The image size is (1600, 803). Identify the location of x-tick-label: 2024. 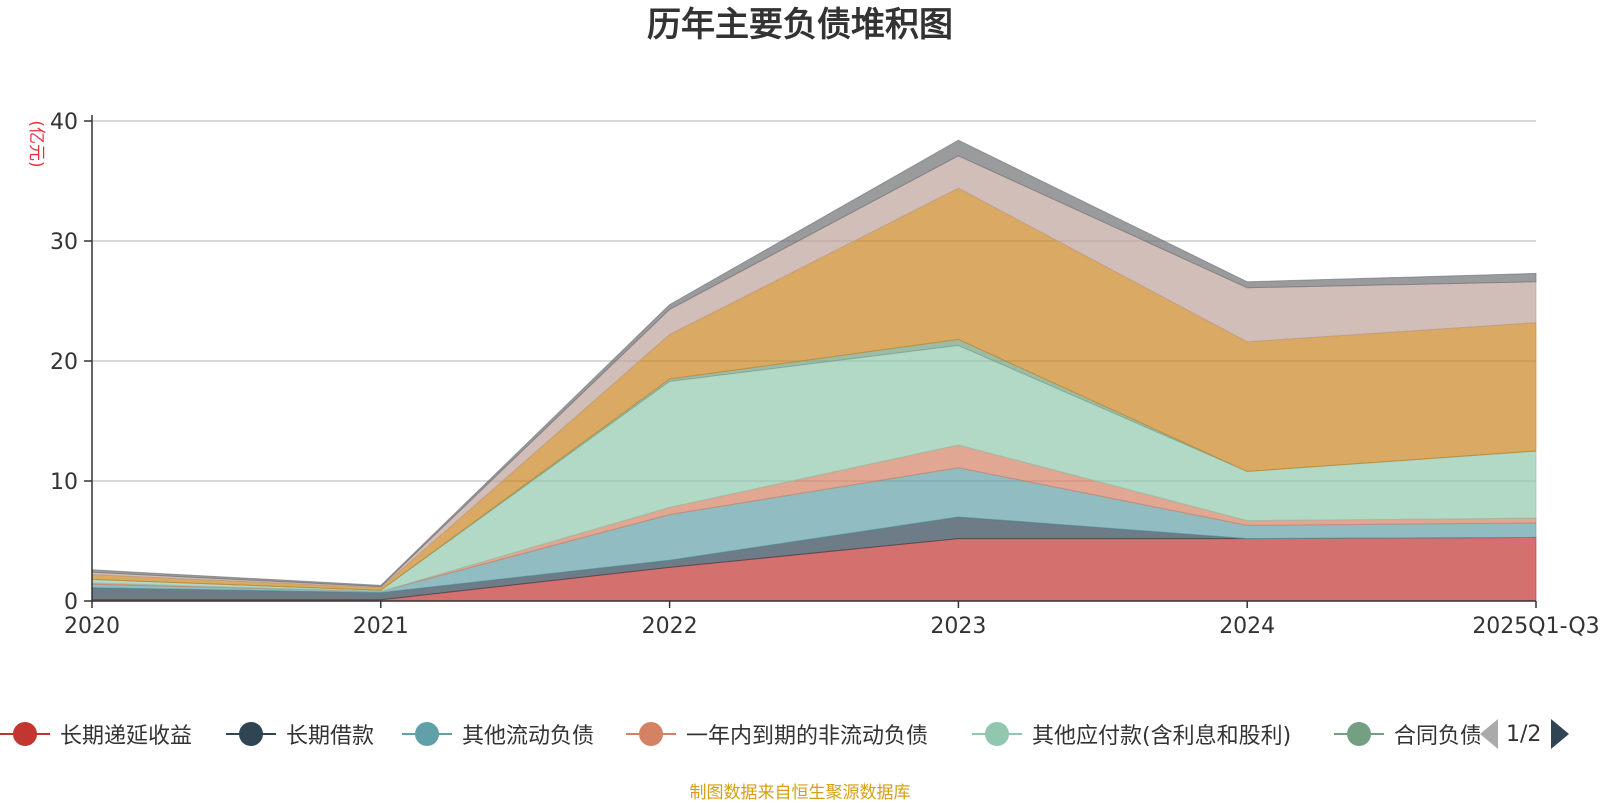
(1247, 626).